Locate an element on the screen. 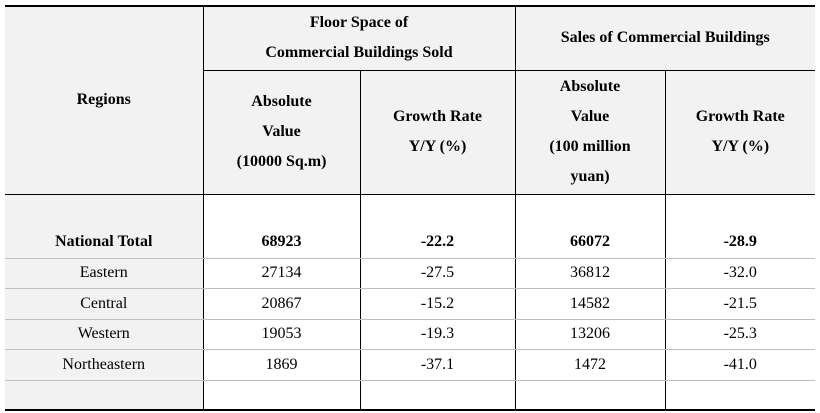 This screenshot has width=820, height=413. header-floor-space-line2: Commercial Buildings Sold is located at coordinates (359, 53).